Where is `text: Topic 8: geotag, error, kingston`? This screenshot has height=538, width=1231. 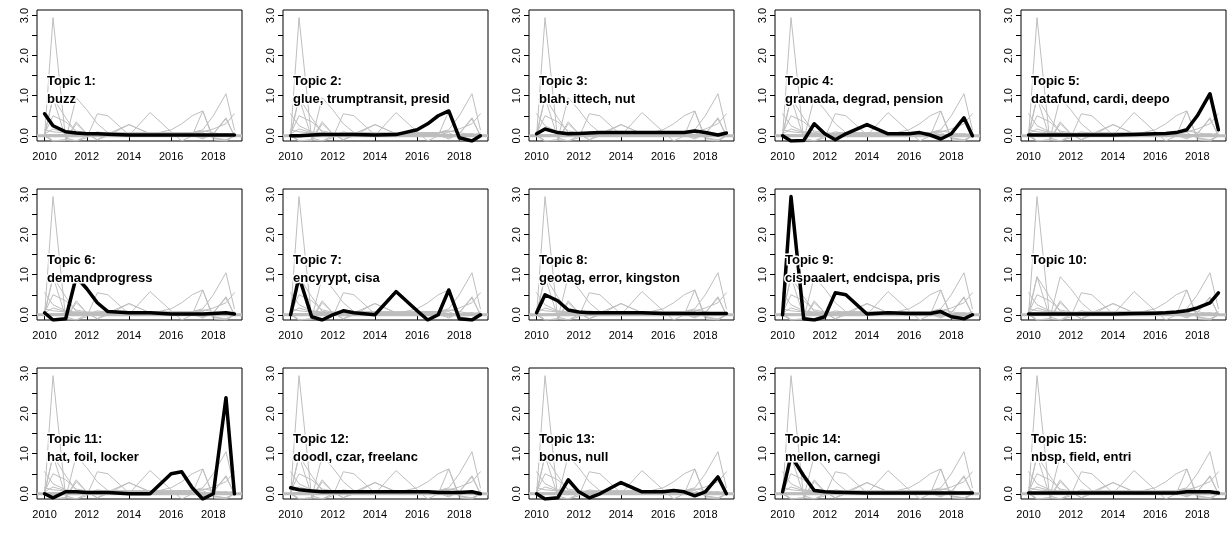 text: Topic 8: geotag, error, kingston is located at coordinates (609, 268).